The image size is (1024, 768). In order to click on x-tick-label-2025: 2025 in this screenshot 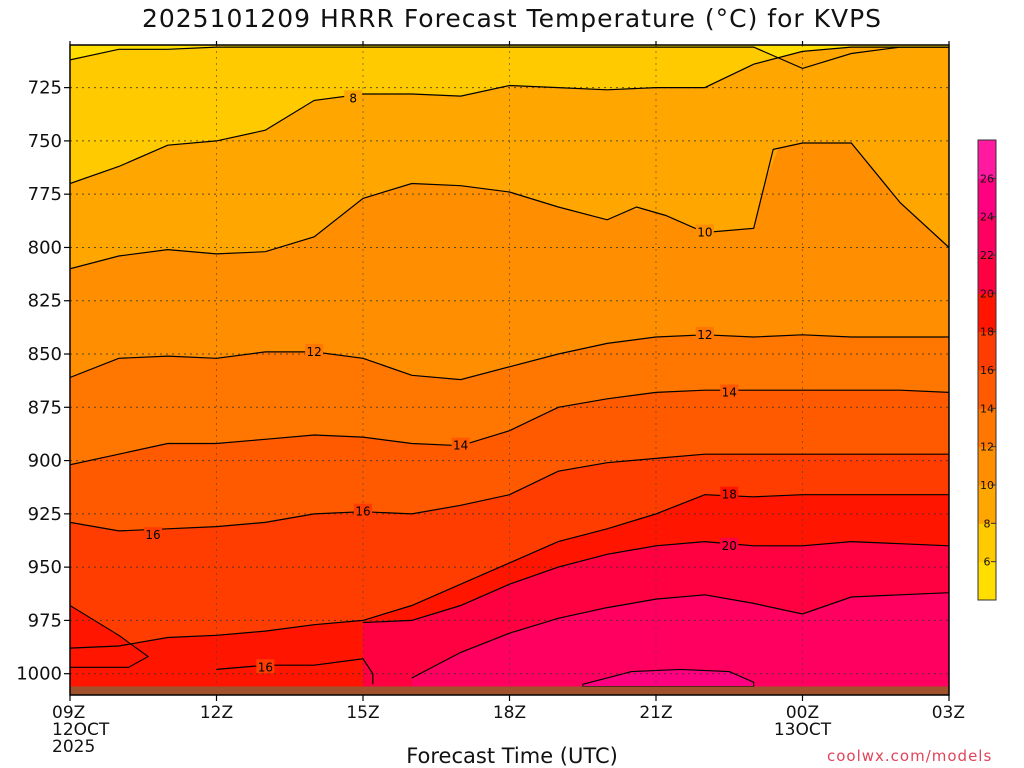, I will do `click(73, 747)`.